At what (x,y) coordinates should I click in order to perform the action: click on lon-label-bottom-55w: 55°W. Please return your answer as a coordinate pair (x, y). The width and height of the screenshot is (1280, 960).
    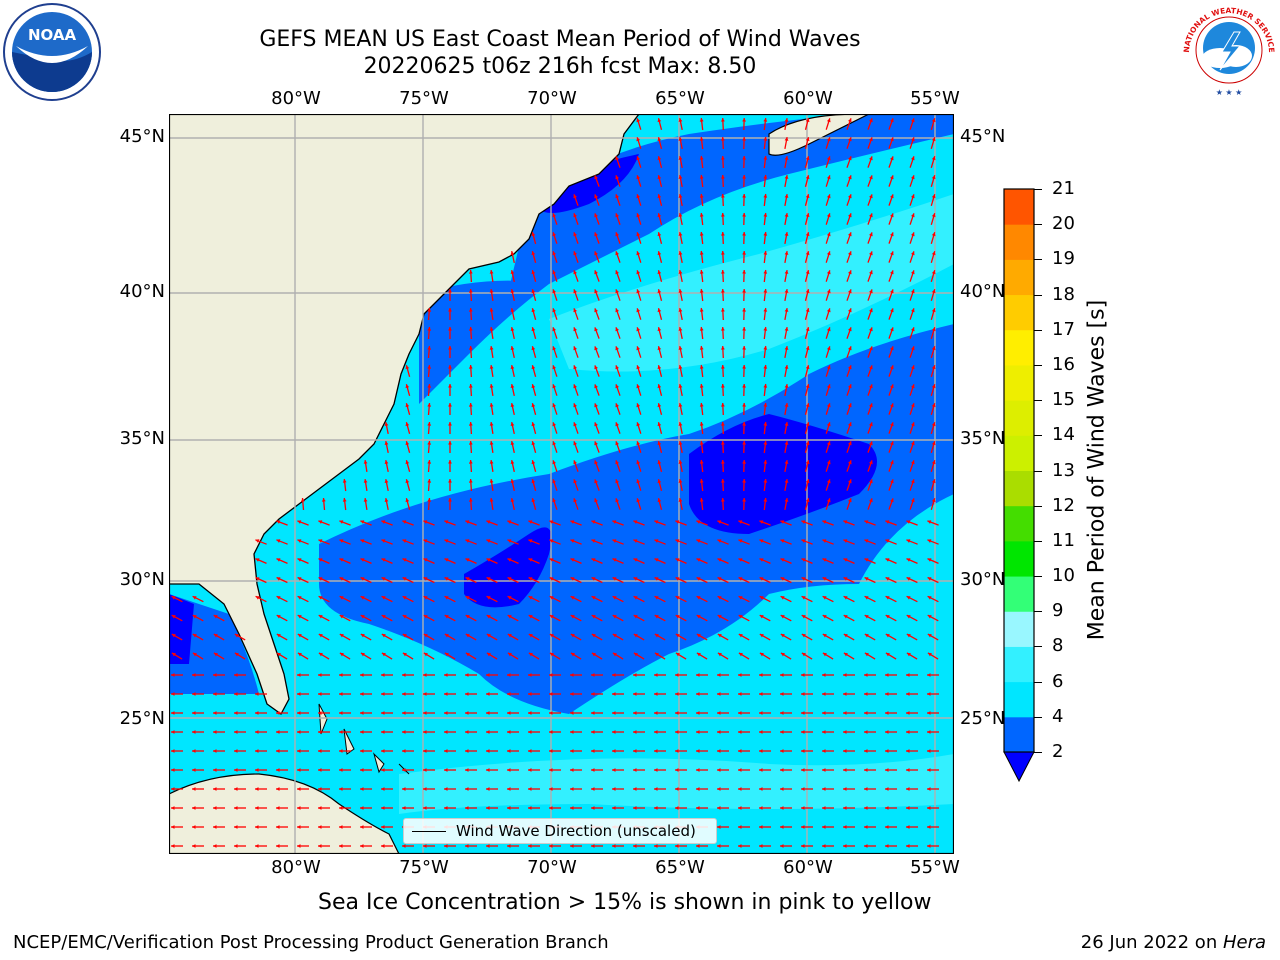
    Looking at the image, I should click on (935, 867).